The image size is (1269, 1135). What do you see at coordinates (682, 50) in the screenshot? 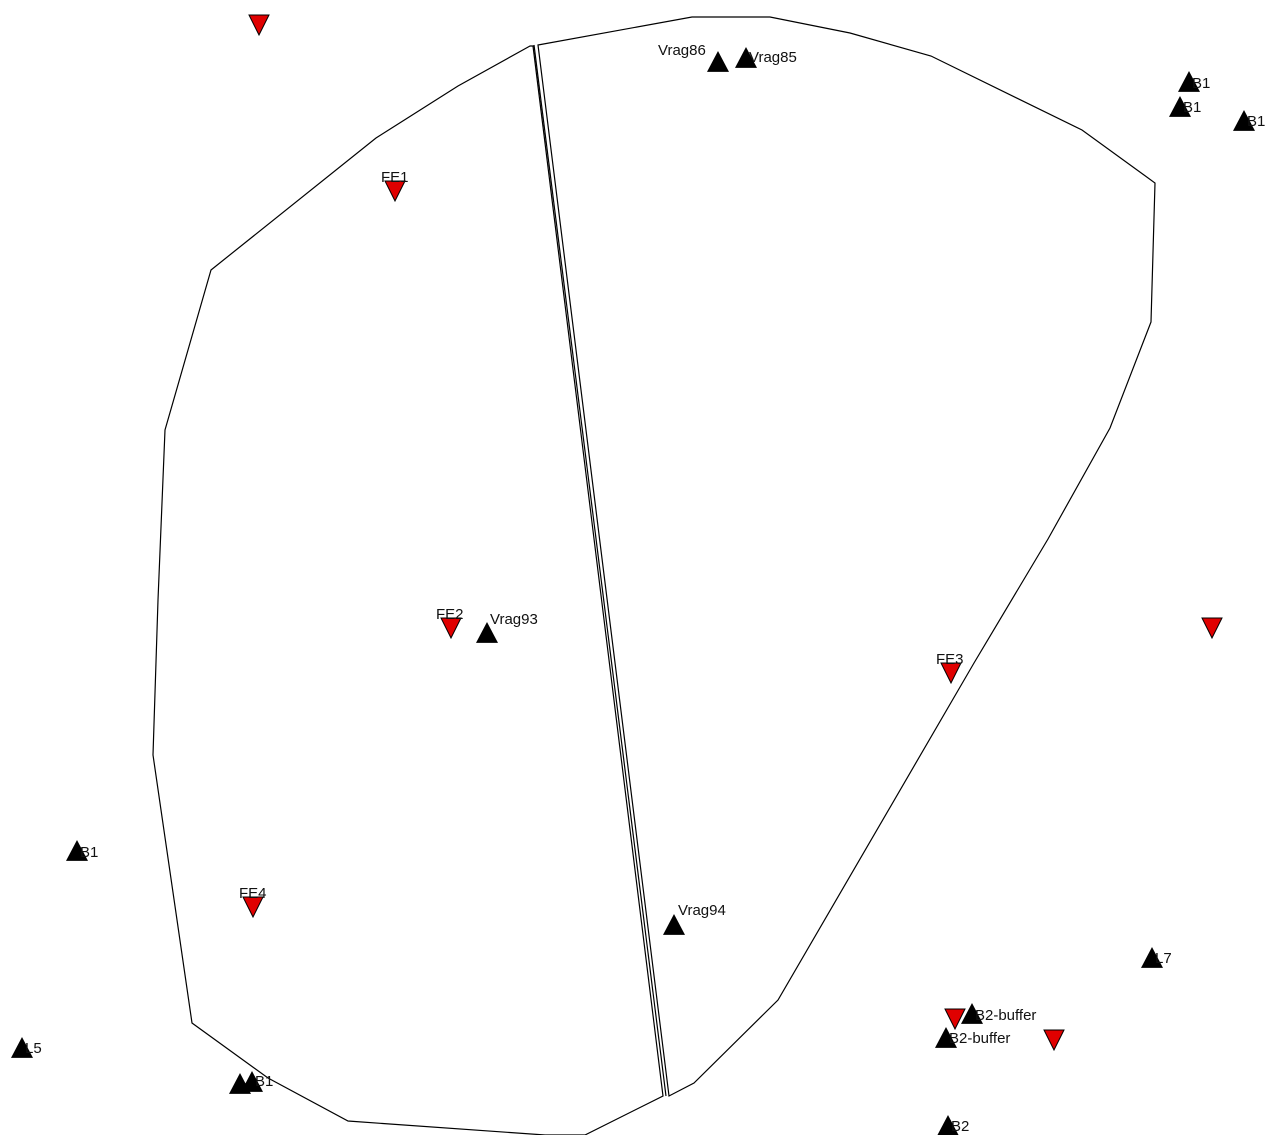
I see `marker-label: Vrag86` at bounding box center [682, 50].